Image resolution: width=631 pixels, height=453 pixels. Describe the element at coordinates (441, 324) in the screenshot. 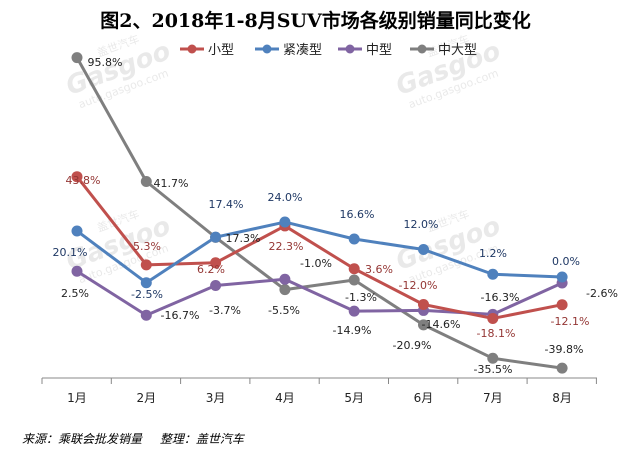

I see `data-label-2-5: -14.6%` at that location.